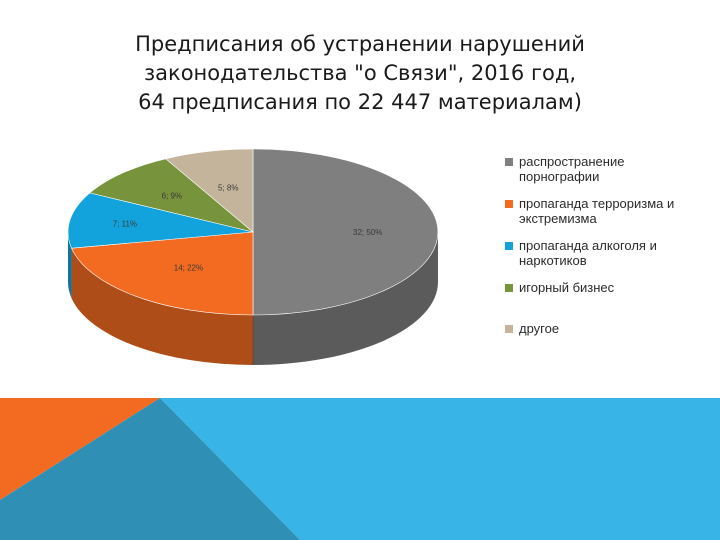 The height and width of the screenshot is (540, 720). I want to click on legend-item-alcohol: пропаганда алкоголя и наркотиков, so click(610, 253).